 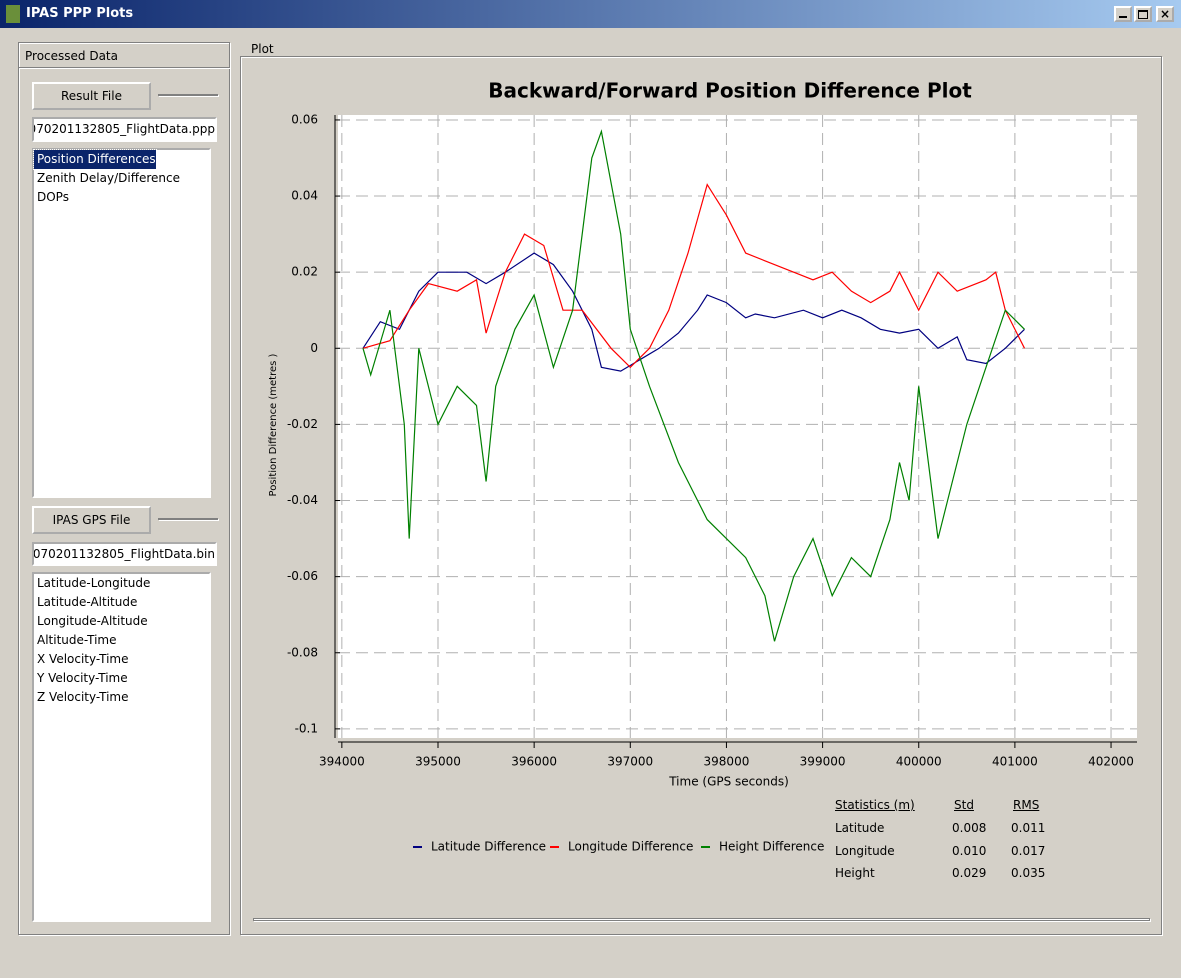 I want to click on panel-header: Processed Data, so click(x=124, y=55).